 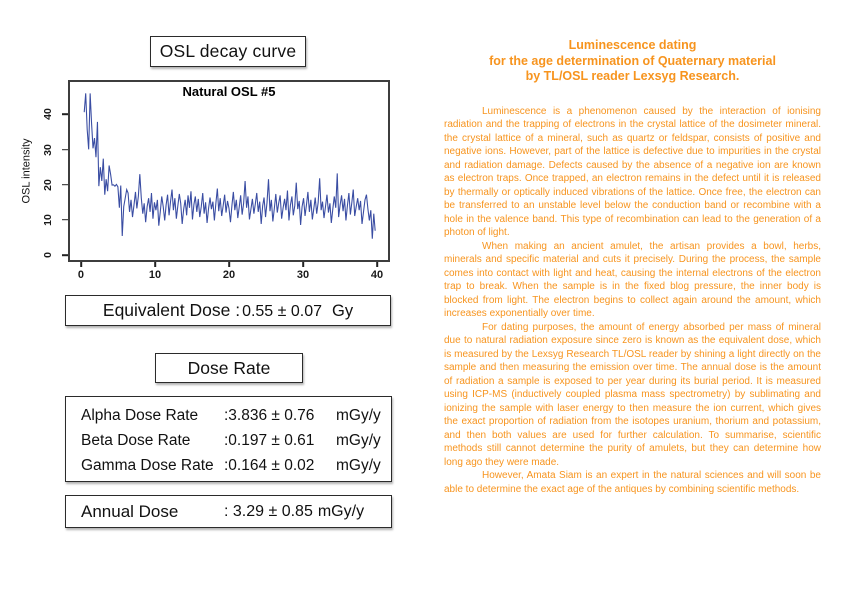 I want to click on annual-dose-label: Annual Dose, so click(x=130, y=511).